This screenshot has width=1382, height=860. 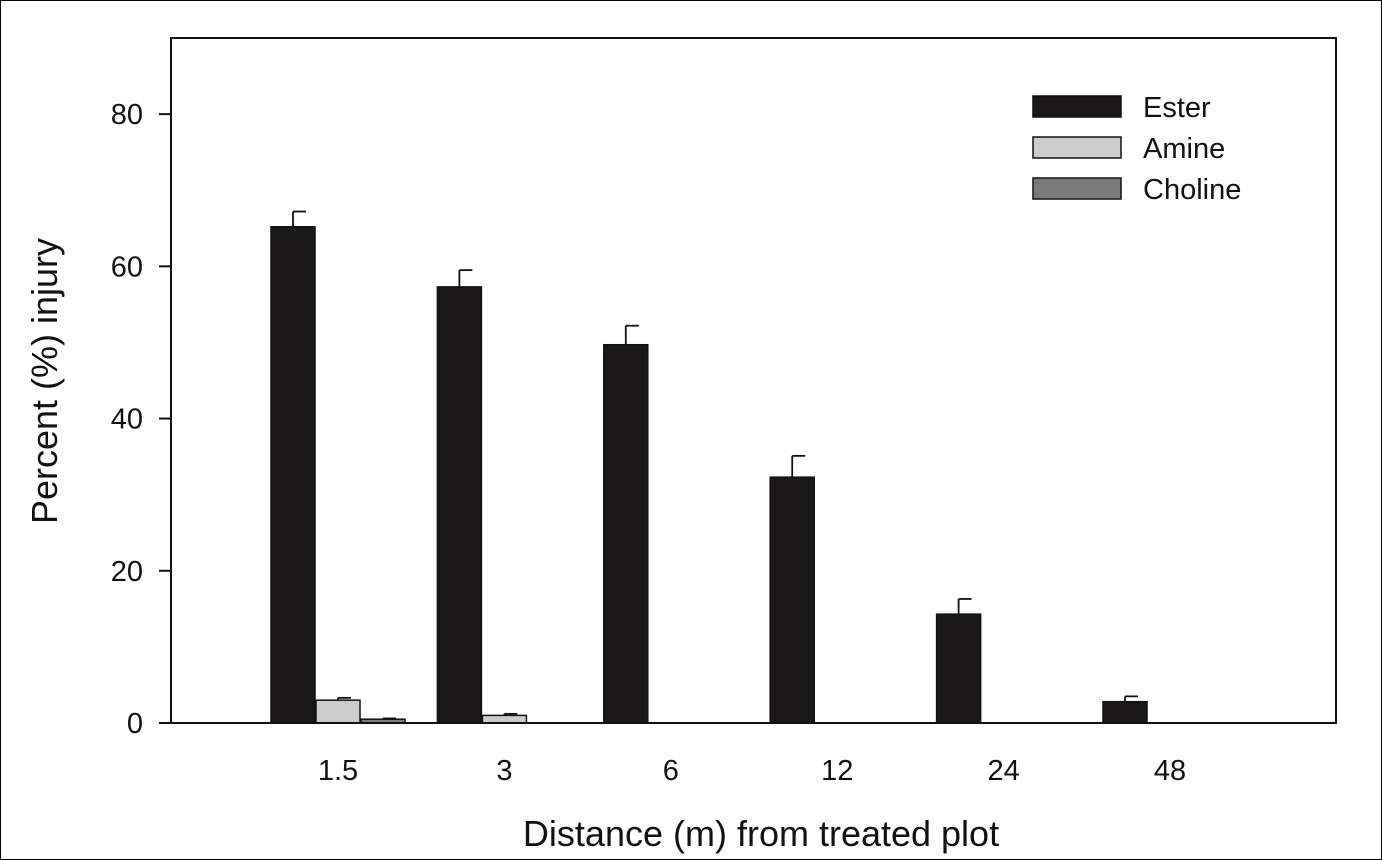 What do you see at coordinates (1077, 188) in the screenshot?
I see `legend-swatch-choline` at bounding box center [1077, 188].